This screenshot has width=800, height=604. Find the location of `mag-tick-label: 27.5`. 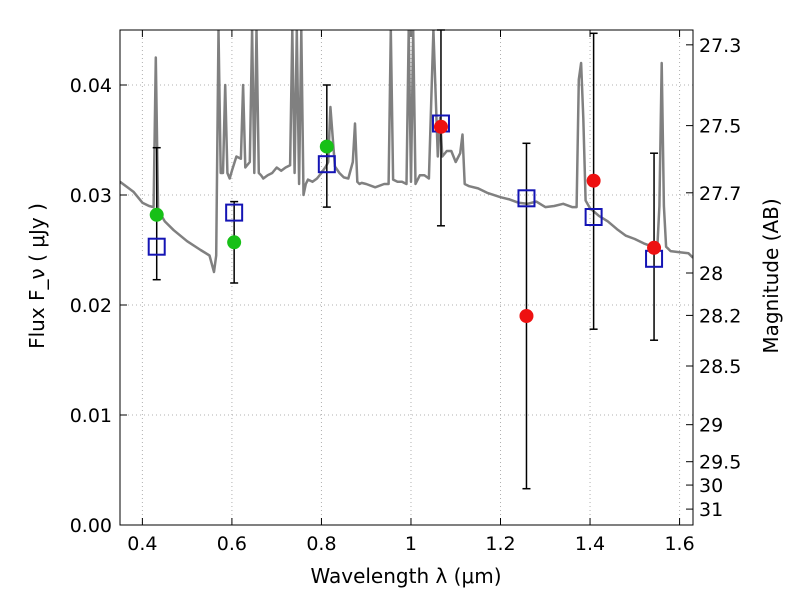

mag-tick-label: 27.5 is located at coordinates (720, 127).